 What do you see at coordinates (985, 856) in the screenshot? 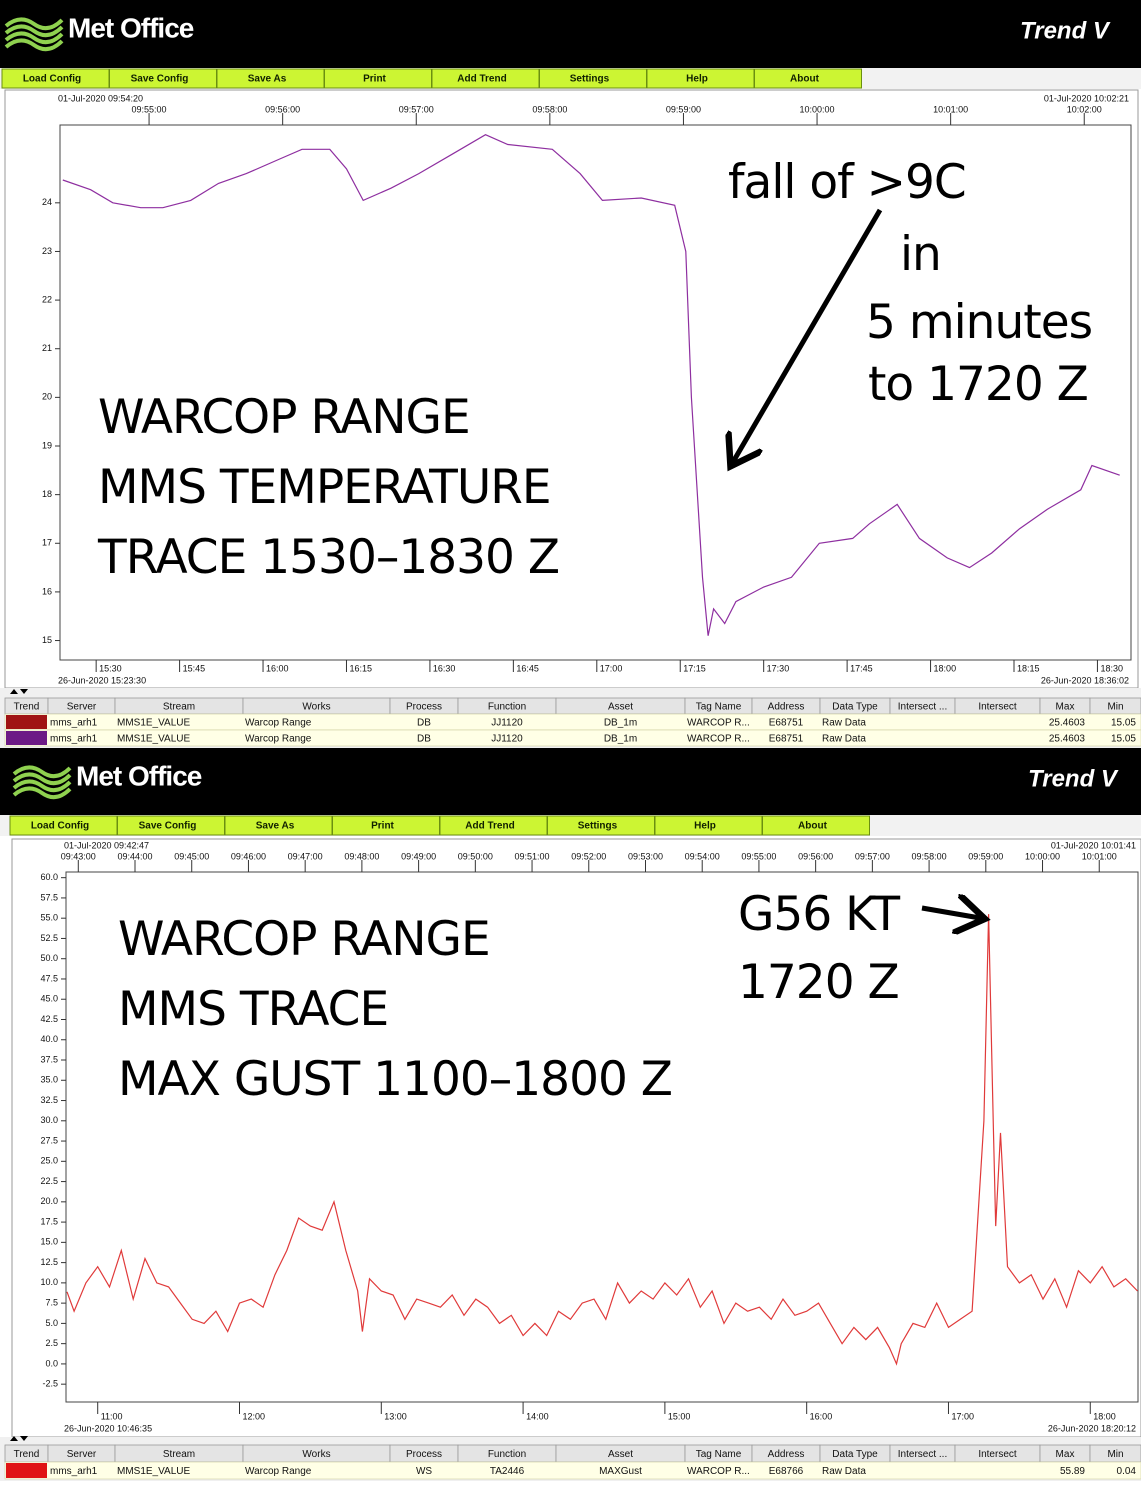
I see `x2-tick-label: 09:59:00` at bounding box center [985, 856].